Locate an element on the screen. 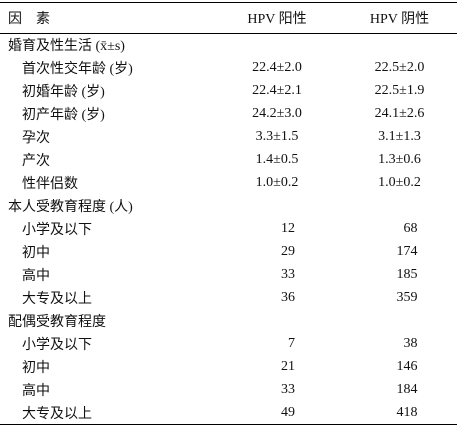  data-row: 小学及以下 7 38 is located at coordinates (228, 344).